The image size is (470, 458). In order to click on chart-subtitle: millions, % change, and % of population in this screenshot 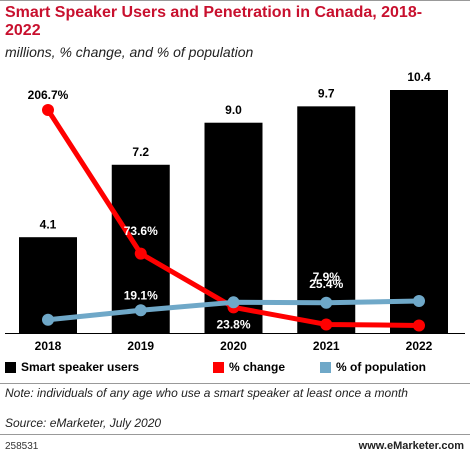, I will do `click(129, 52)`.